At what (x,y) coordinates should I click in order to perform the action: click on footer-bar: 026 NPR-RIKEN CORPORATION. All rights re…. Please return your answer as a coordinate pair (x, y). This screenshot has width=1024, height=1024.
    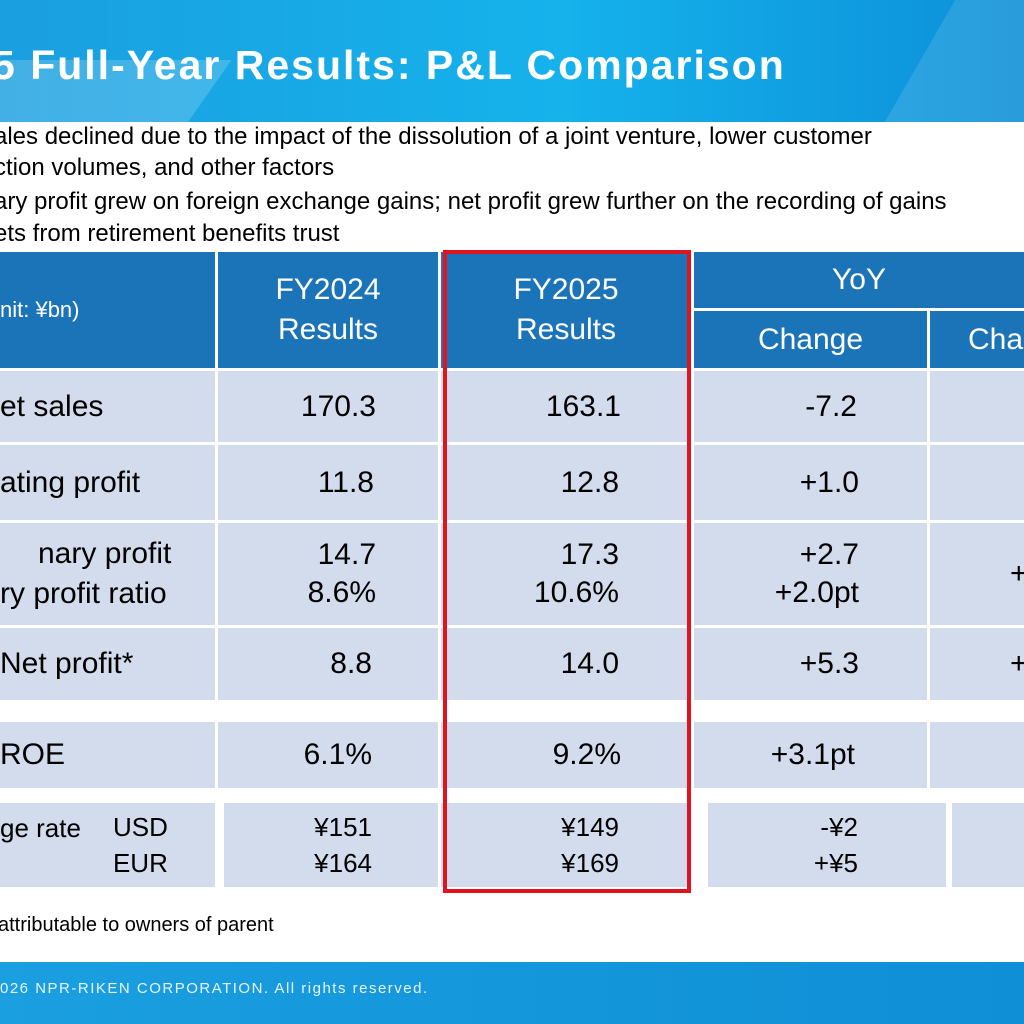
    Looking at the image, I should click on (512, 993).